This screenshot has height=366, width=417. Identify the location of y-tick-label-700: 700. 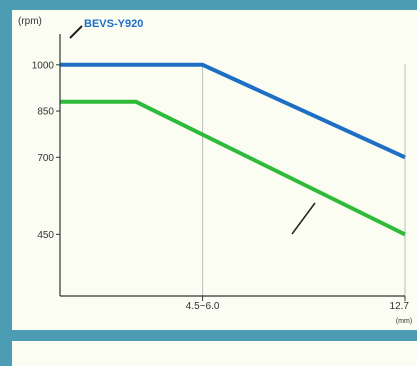
(45, 158).